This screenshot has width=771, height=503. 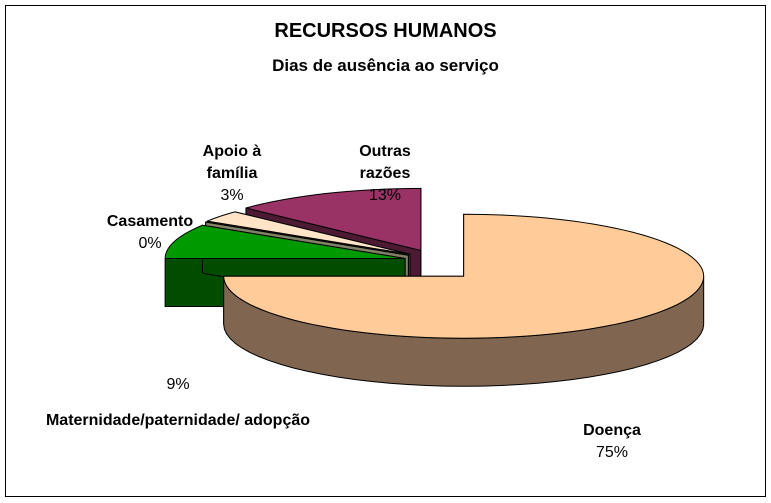 I want to click on category-label: Apoio à família, so click(x=232, y=162).